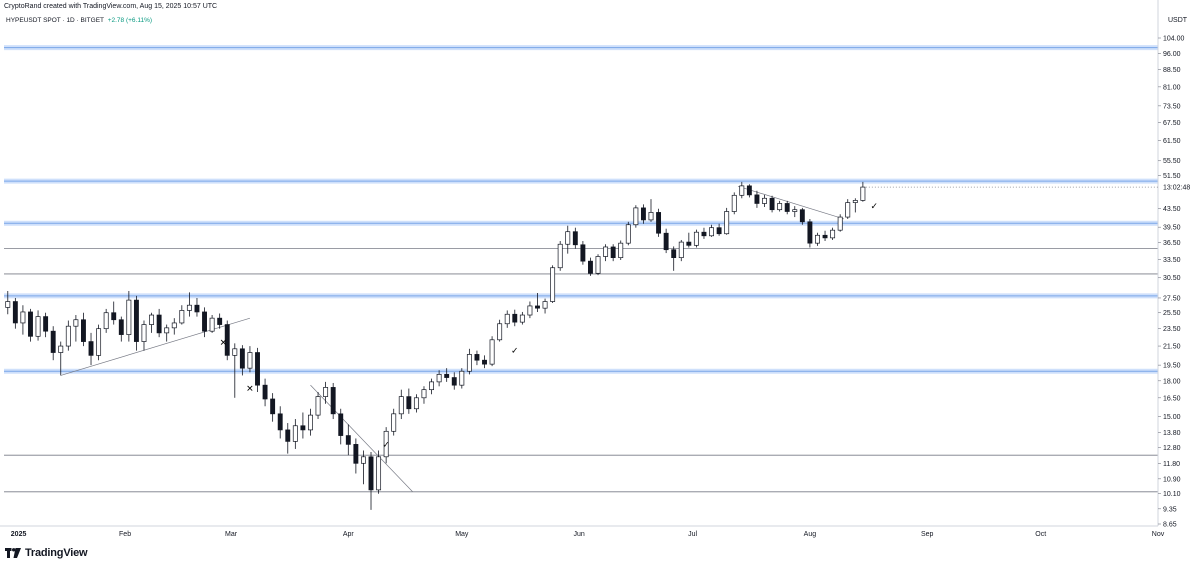 The image size is (1200, 569). I want to click on tradingview-brand: TradingView, so click(56, 553).